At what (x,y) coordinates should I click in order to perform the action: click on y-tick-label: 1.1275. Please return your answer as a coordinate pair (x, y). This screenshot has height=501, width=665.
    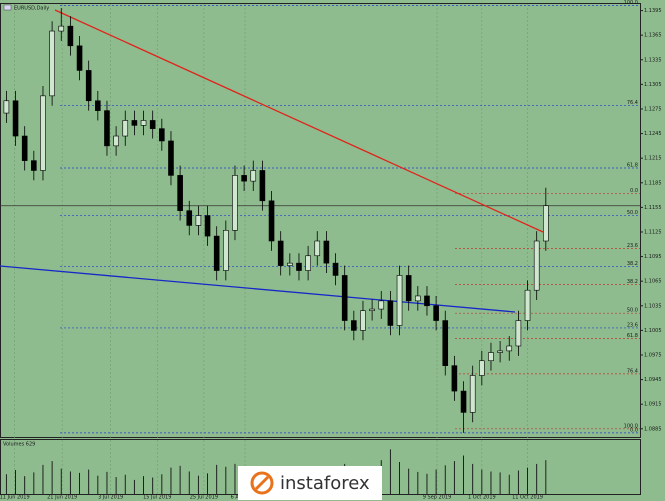
    Looking at the image, I should click on (653, 109).